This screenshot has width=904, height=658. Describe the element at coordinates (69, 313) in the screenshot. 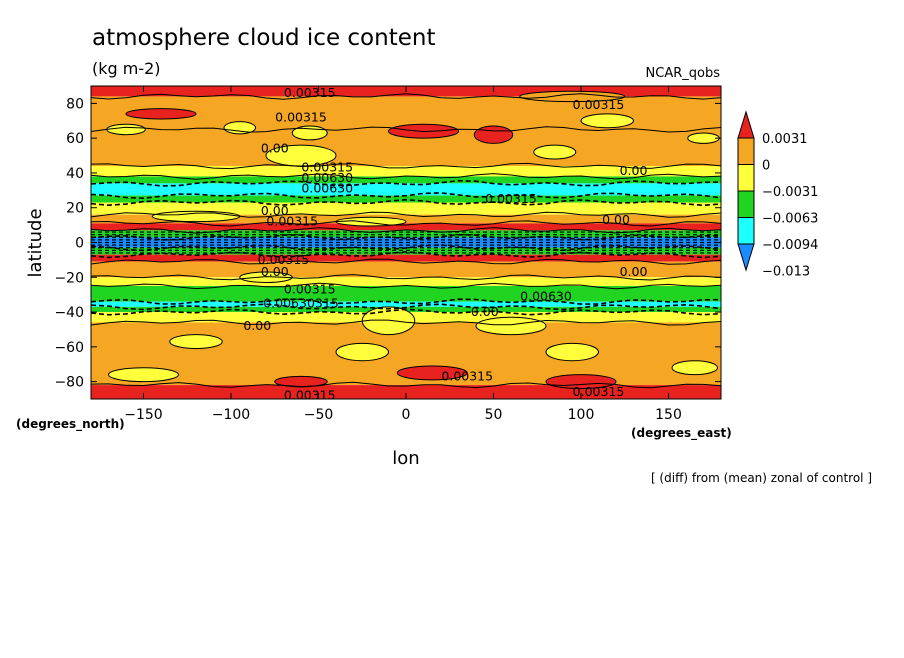

I see `y-tick-label: −40` at that location.